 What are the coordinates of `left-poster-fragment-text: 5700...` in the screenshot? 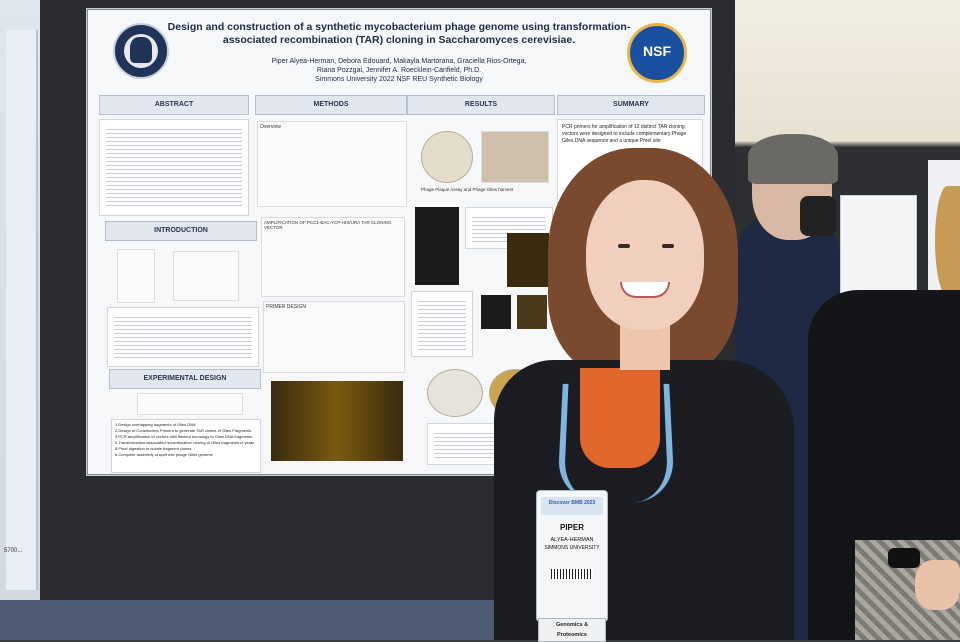 It's located at (13, 551).